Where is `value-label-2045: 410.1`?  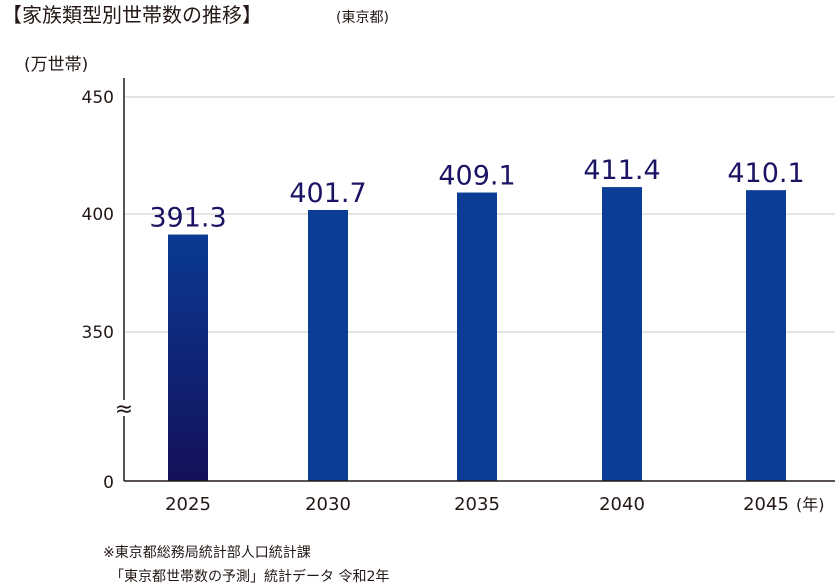 value-label-2045: 410.1 is located at coordinates (765, 173).